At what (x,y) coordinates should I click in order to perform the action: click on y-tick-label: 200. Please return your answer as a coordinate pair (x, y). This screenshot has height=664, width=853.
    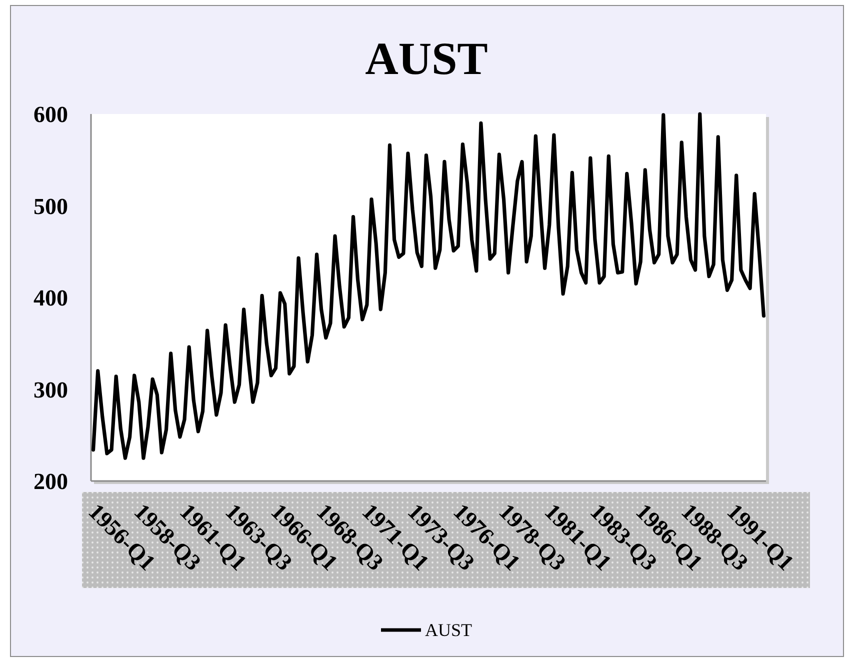
    Looking at the image, I should click on (51, 481).